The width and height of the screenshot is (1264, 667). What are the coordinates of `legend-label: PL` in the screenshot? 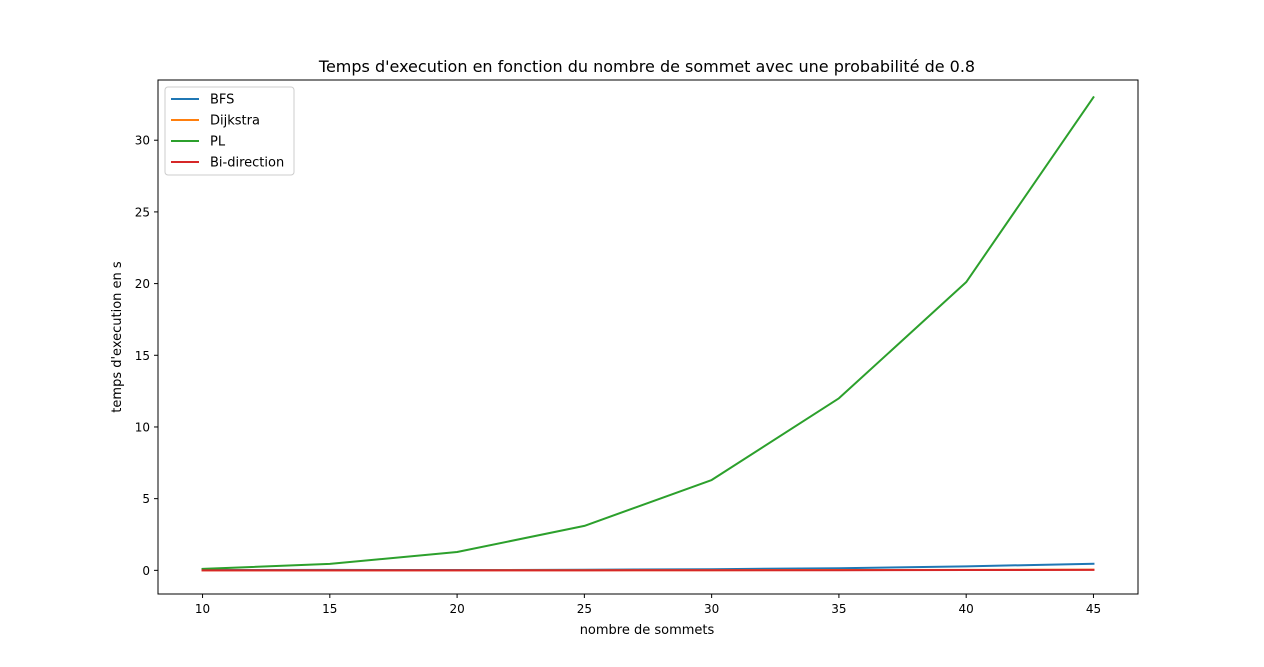 It's located at (218, 142).